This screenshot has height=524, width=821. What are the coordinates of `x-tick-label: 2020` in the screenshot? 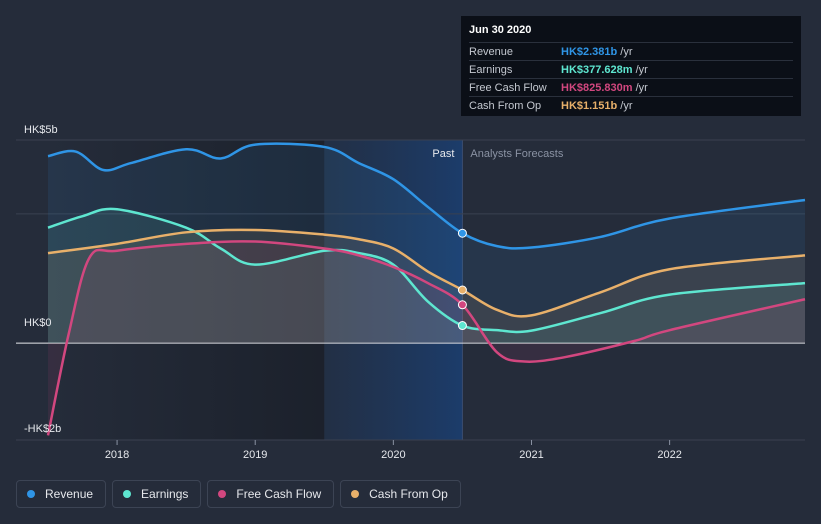 It's located at (393, 455).